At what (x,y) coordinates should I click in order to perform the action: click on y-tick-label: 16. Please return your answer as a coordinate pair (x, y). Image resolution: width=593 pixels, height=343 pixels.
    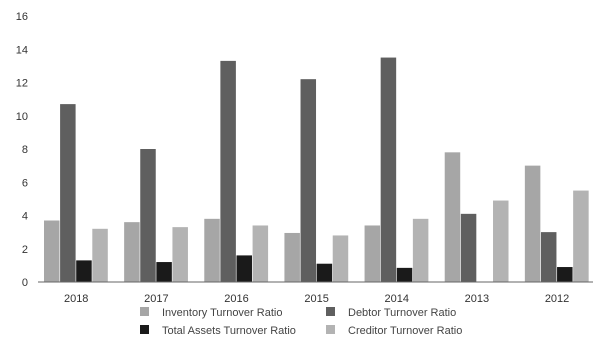
    Looking at the image, I should click on (22, 17).